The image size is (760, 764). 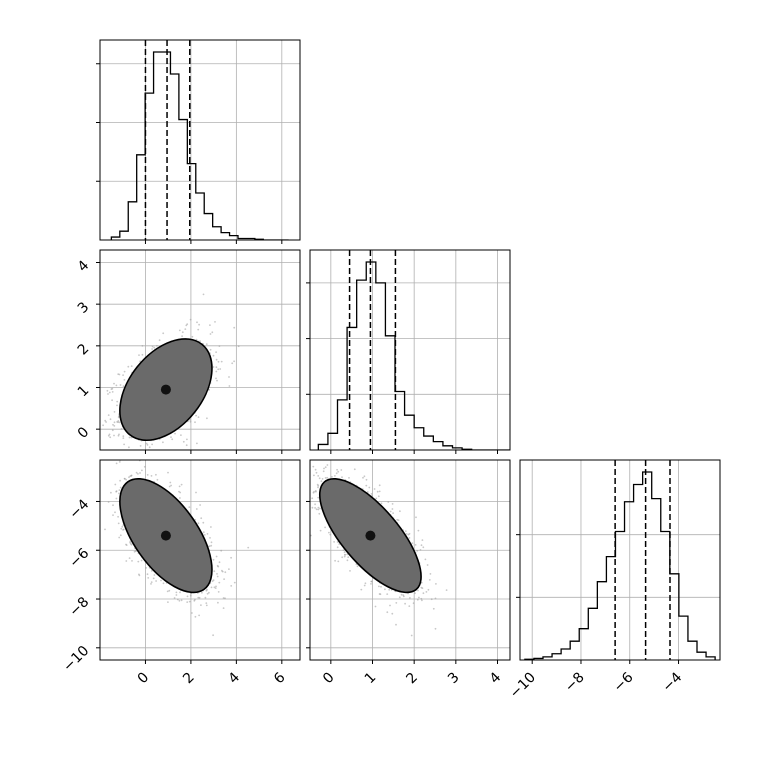 What do you see at coordinates (371, 679) in the screenshot?
I see `x-tick-label: 1` at bounding box center [371, 679].